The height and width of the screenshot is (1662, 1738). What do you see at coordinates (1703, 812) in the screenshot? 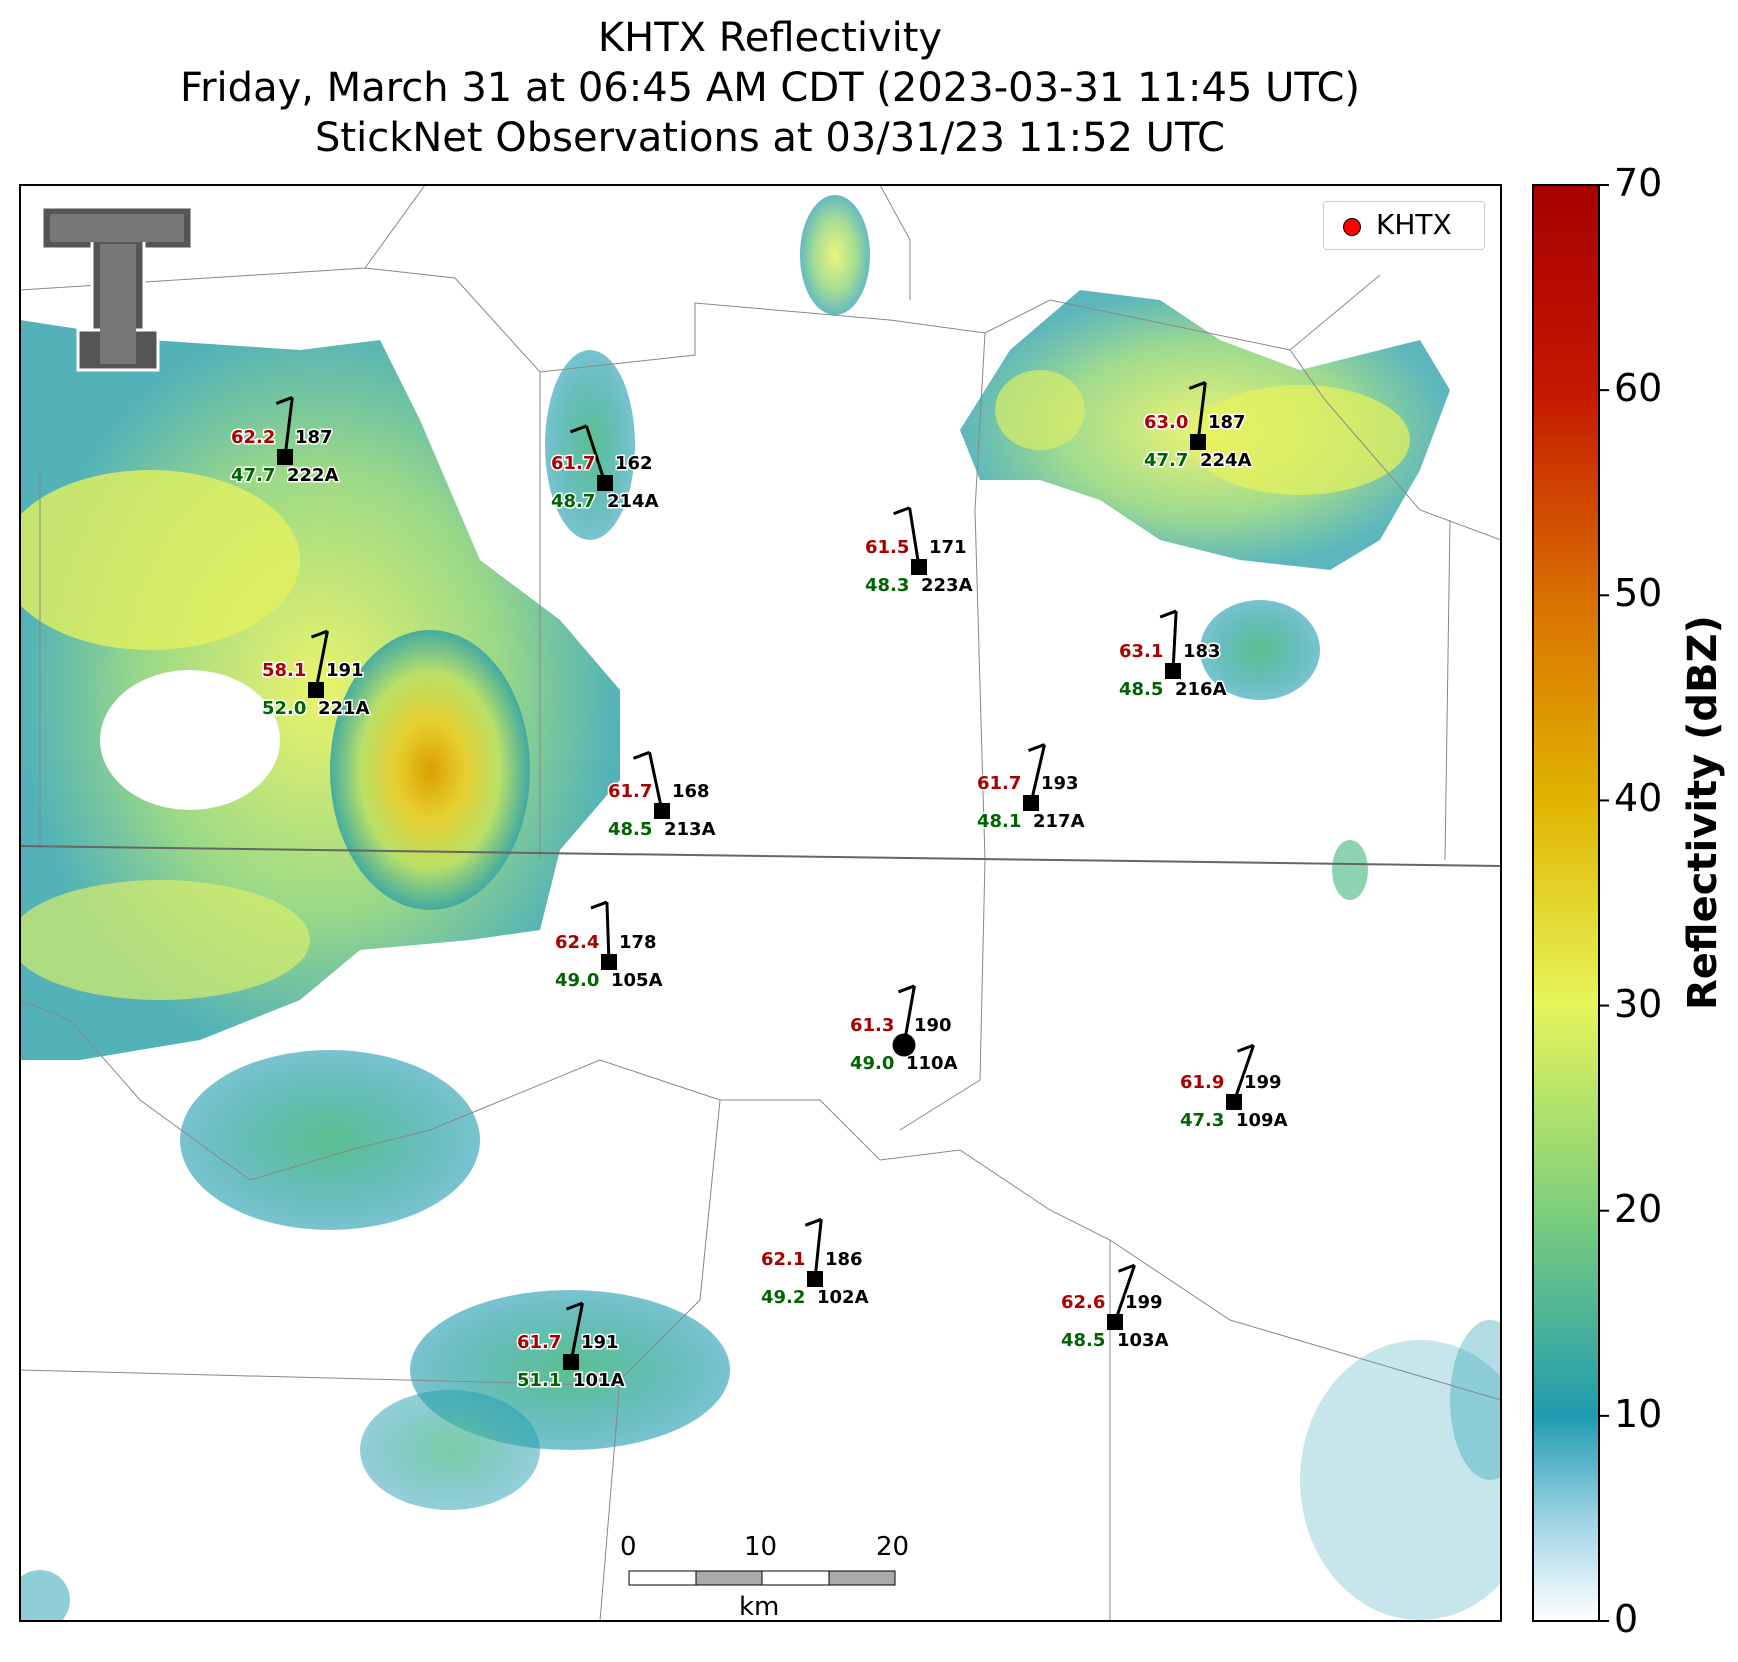
I see `colorbar-title: Reflectivity (dBZ)` at bounding box center [1703, 812].